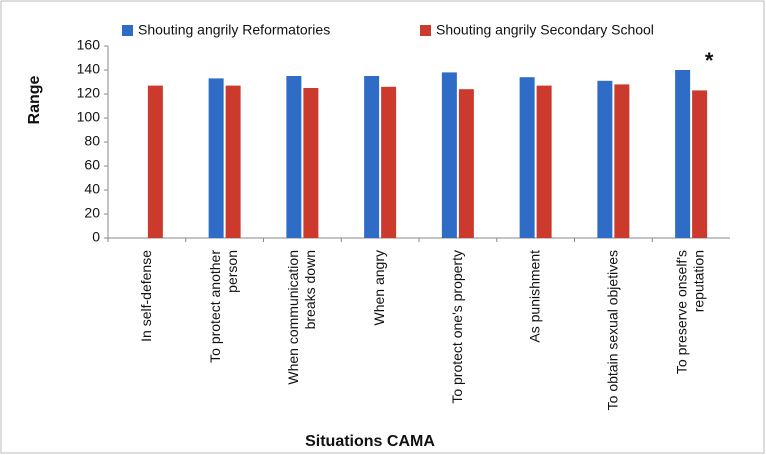  Describe the element at coordinates (379, 287) in the screenshot. I see `x-tick-label: When angry` at that location.